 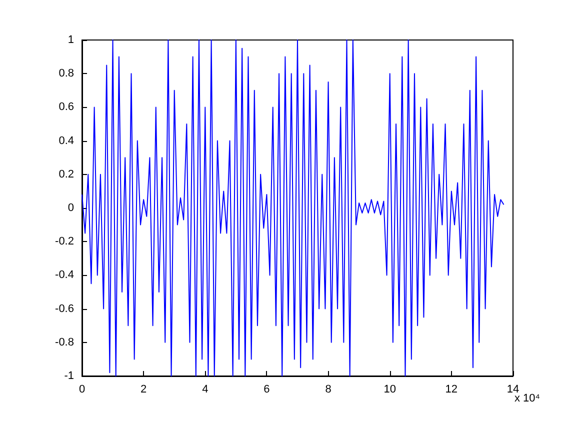 What do you see at coordinates (66, 107) in the screenshot?
I see `y-tick-label: 0.6` at bounding box center [66, 107].